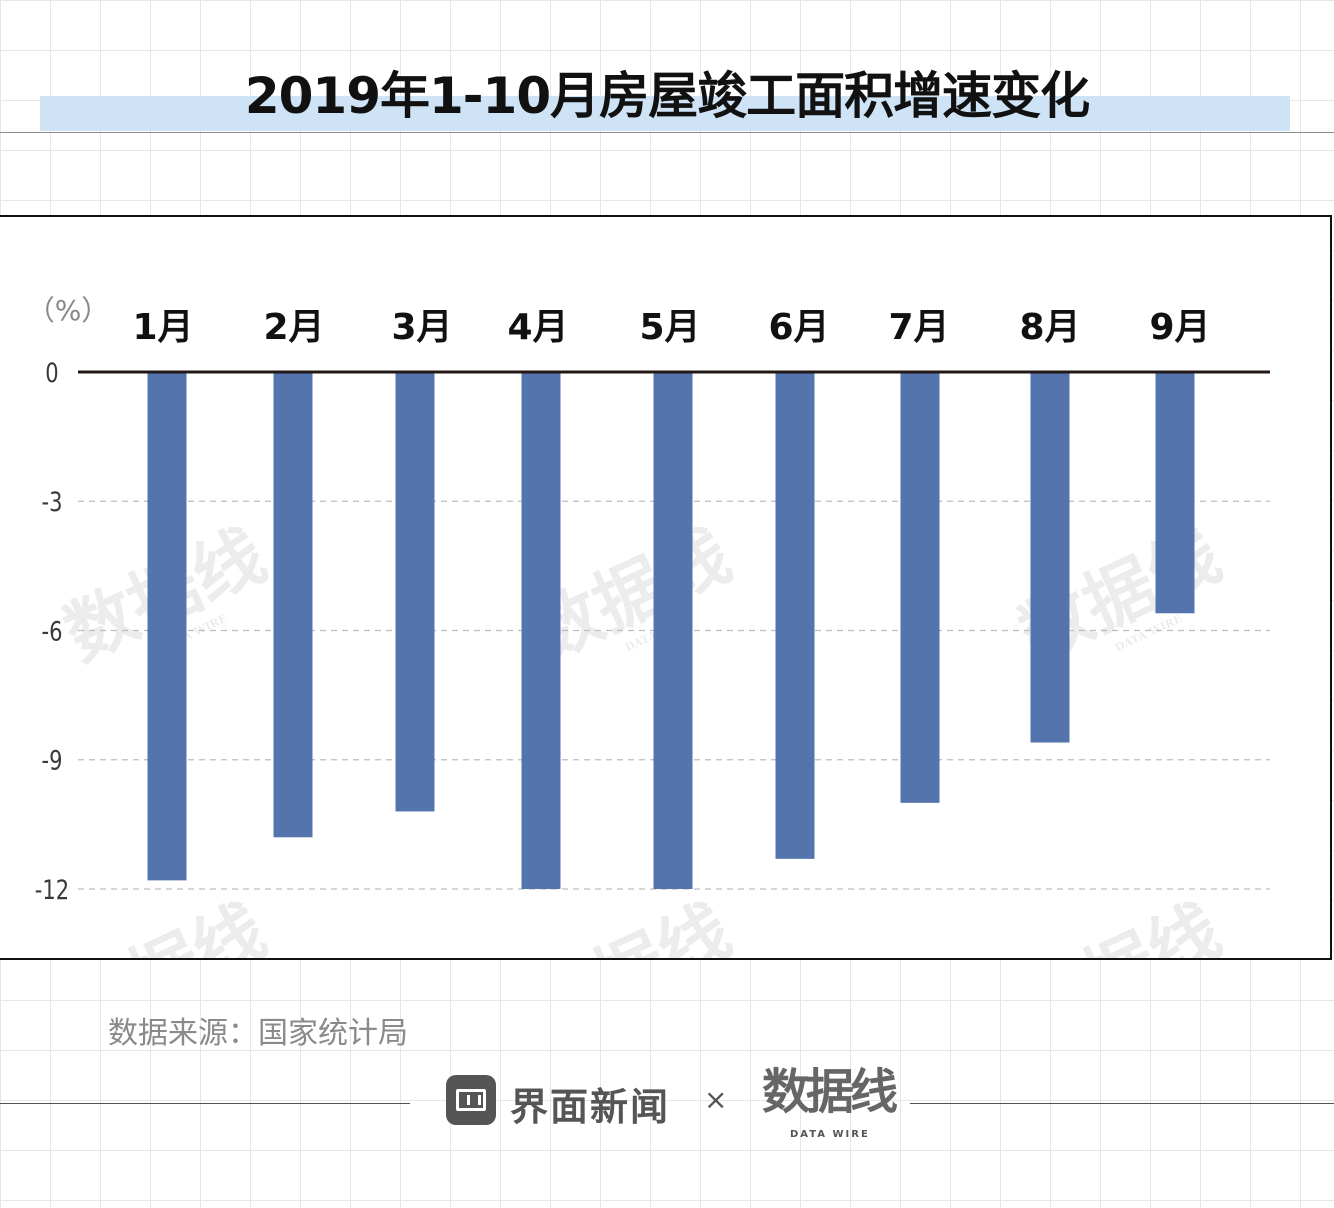 The width and height of the screenshot is (1334, 1208). I want to click on datawire-logo-subtitle: DATA WIRE, so click(830, 1134).